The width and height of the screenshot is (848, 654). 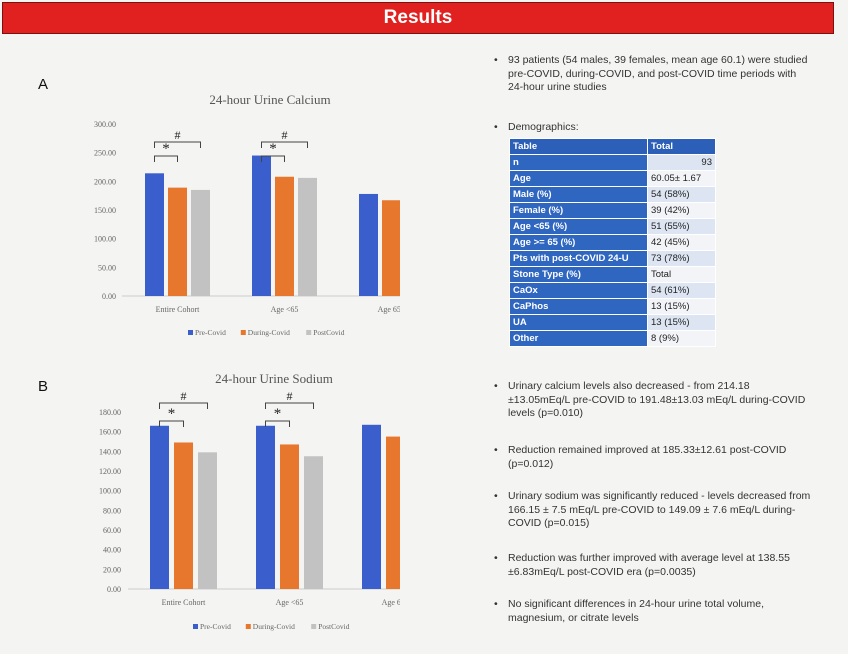 I want to click on table-cell: Total, so click(x=681, y=274).